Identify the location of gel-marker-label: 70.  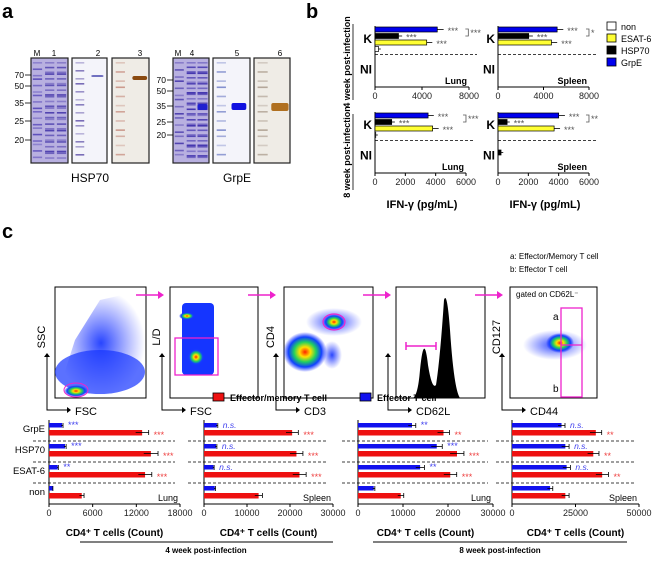
(162, 80).